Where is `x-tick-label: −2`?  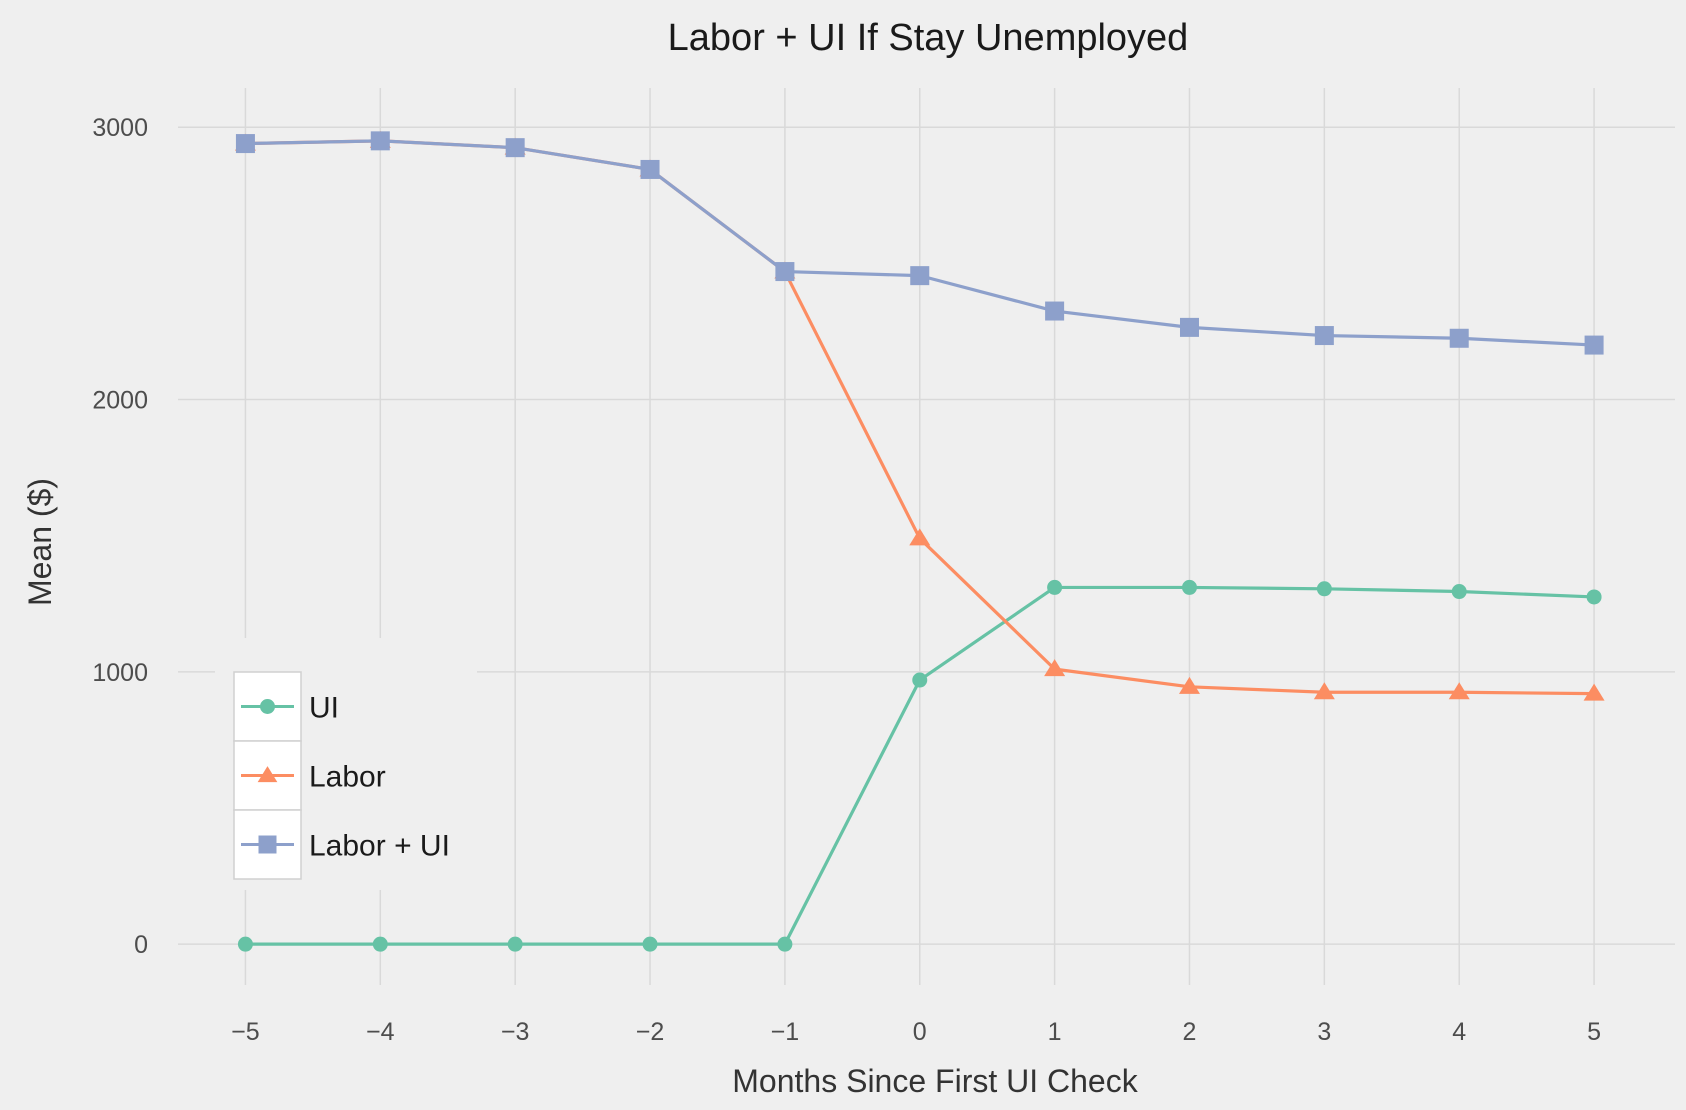
x-tick-label: −2 is located at coordinates (650, 1032).